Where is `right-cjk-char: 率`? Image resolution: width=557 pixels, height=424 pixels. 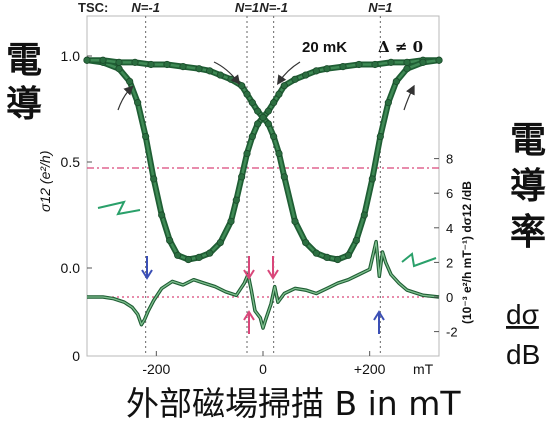
right-cjk-char: 率 is located at coordinates (528, 232).